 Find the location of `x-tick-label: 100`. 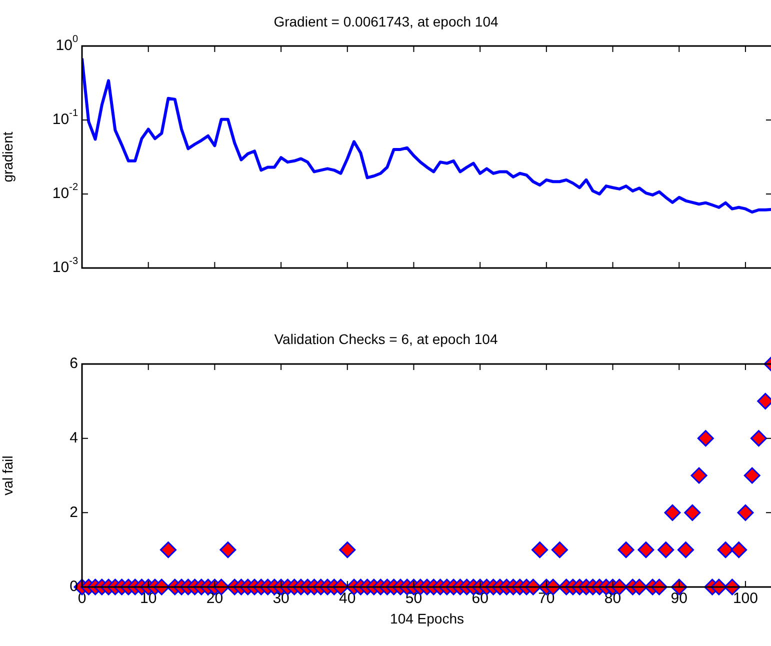

x-tick-label: 100 is located at coordinates (745, 599).